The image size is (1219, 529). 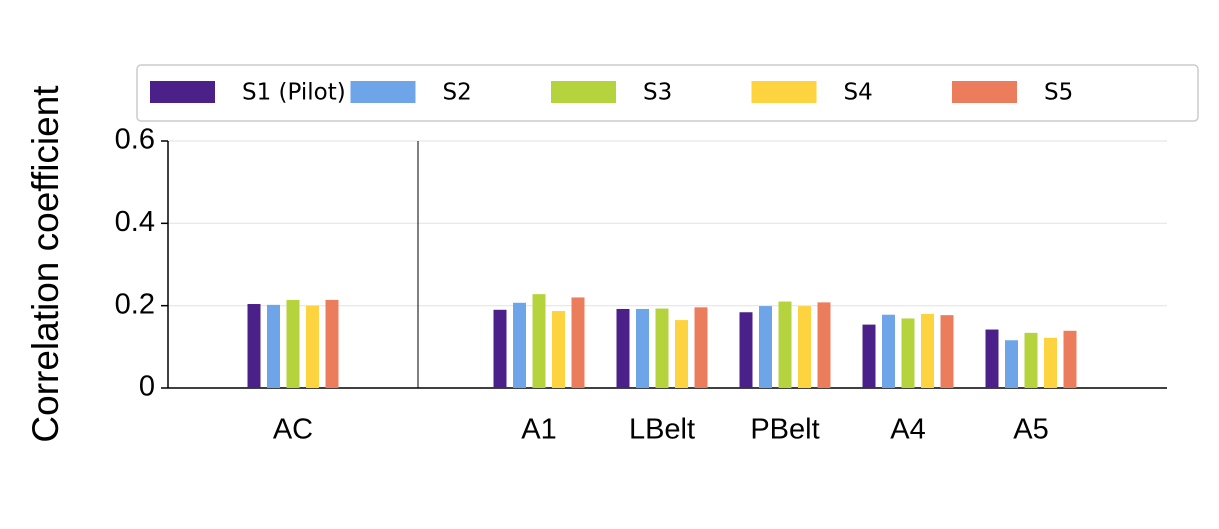 What do you see at coordinates (135, 304) in the screenshot?
I see `y-tick-label: 0.2` at bounding box center [135, 304].